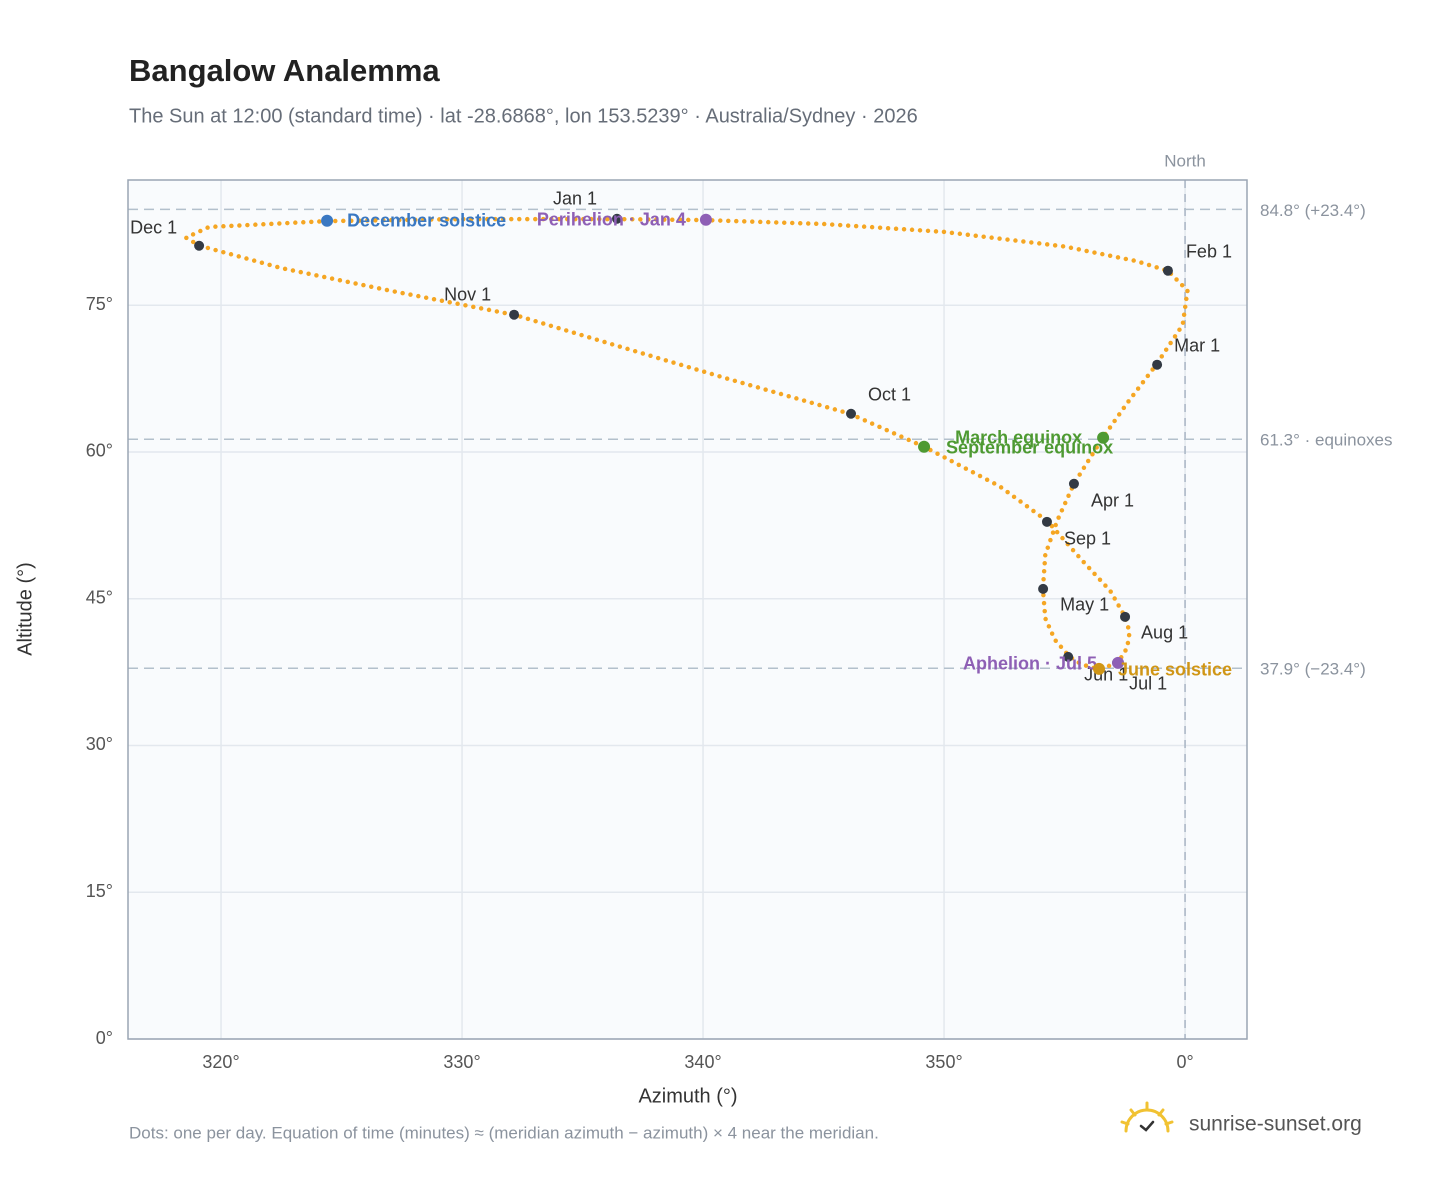  Describe the element at coordinates (1164, 633) in the screenshot. I see `month-label: Aug 1` at that location.